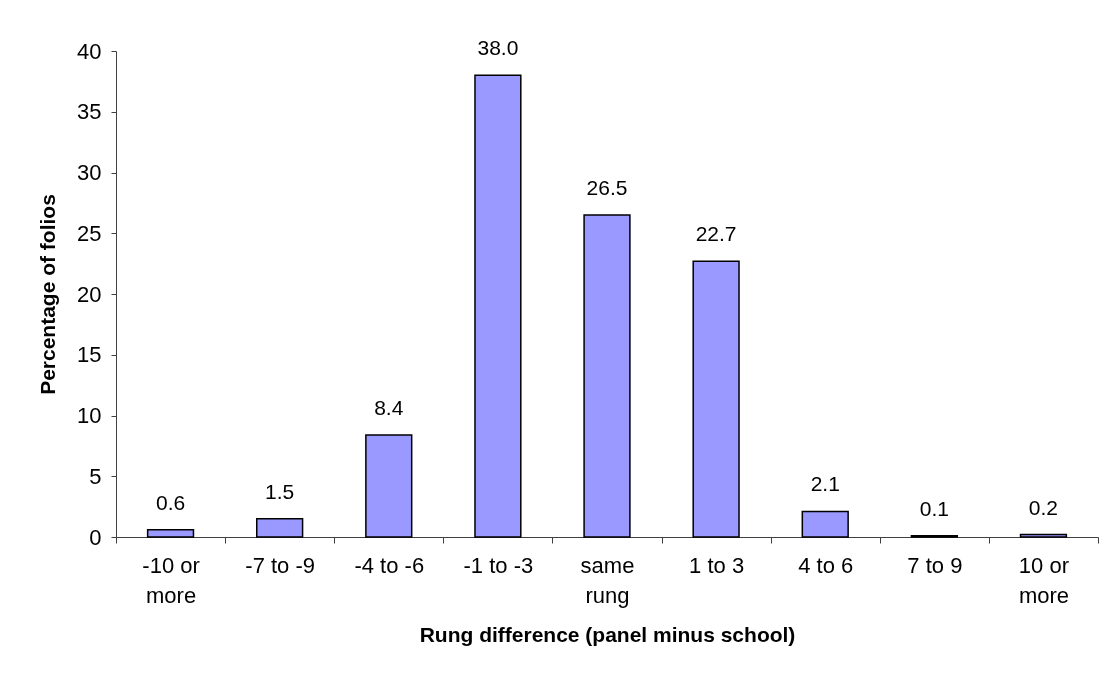  What do you see at coordinates (95, 537) in the screenshot?
I see `y-tick-label: 0` at bounding box center [95, 537].